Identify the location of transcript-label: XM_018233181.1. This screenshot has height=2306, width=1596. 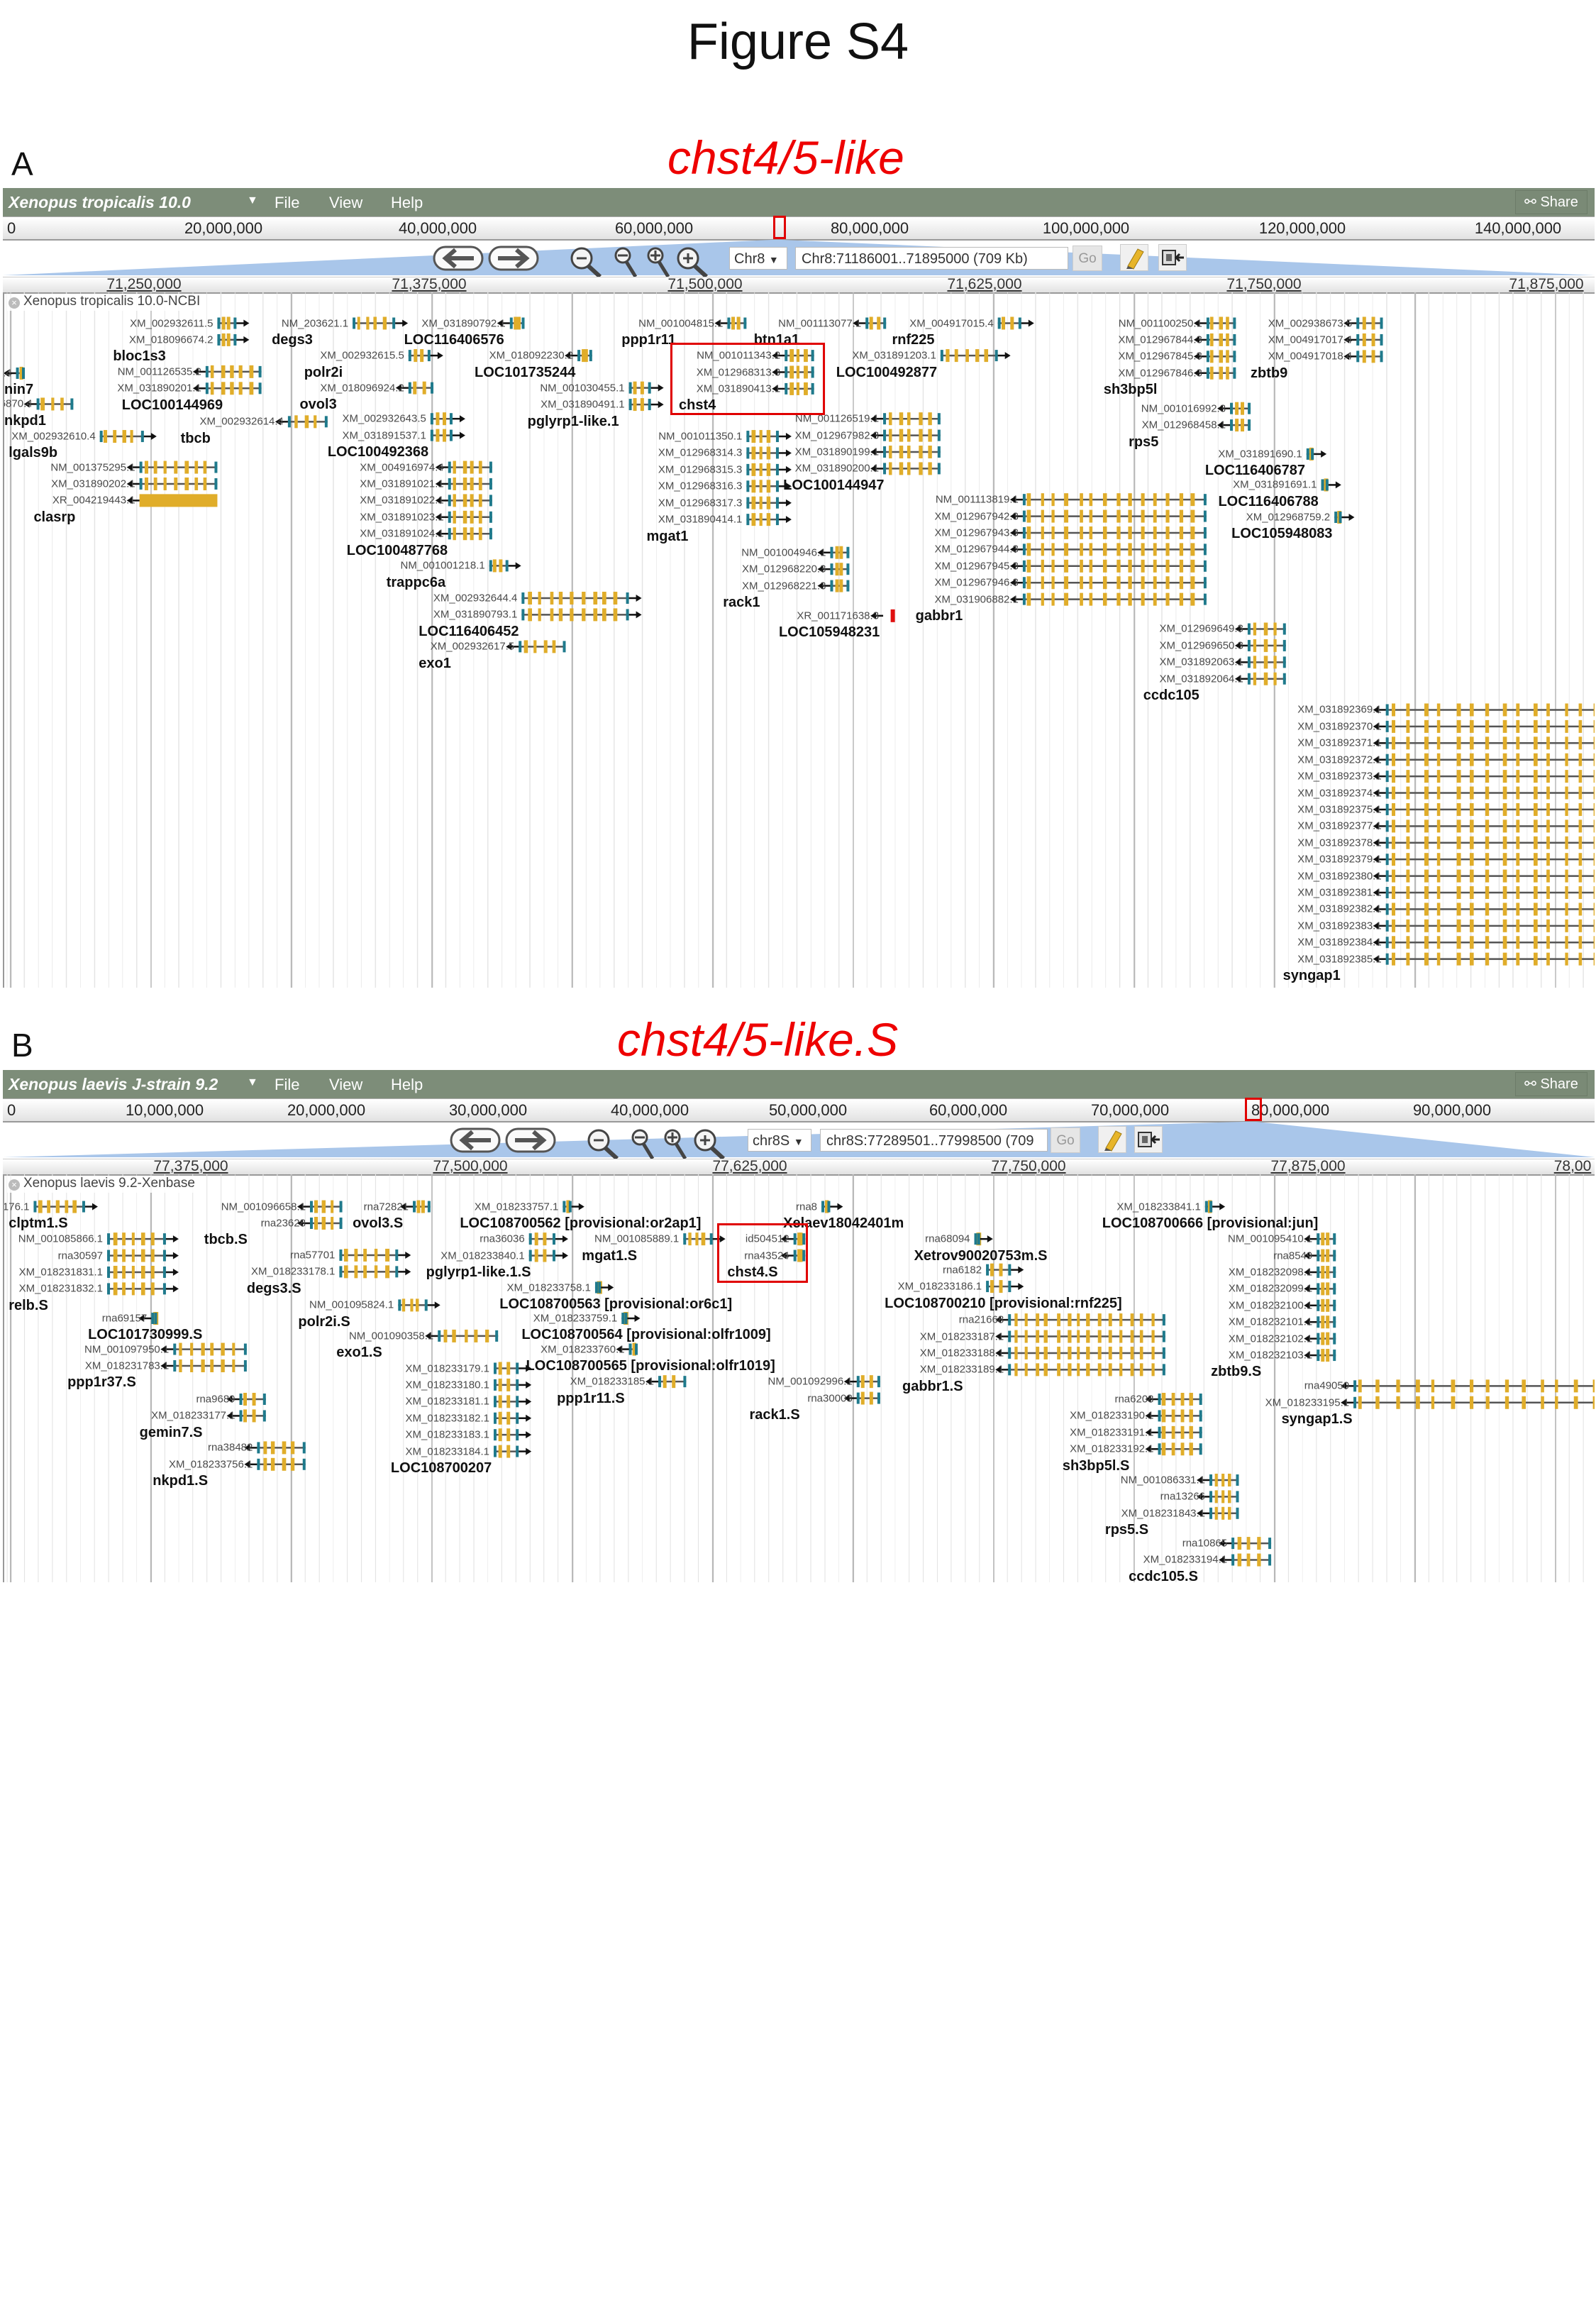
(447, 1401).